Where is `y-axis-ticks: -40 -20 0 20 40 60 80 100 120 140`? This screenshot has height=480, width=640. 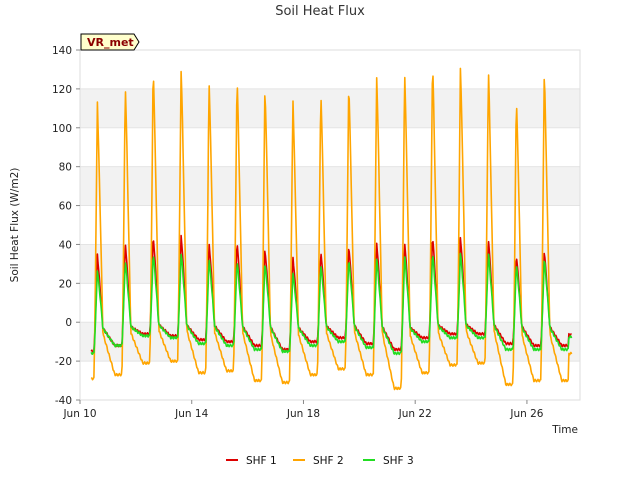 y-axis-ticks: -40 -20 0 20 40 60 80 100 120 140 is located at coordinates (66, 226).